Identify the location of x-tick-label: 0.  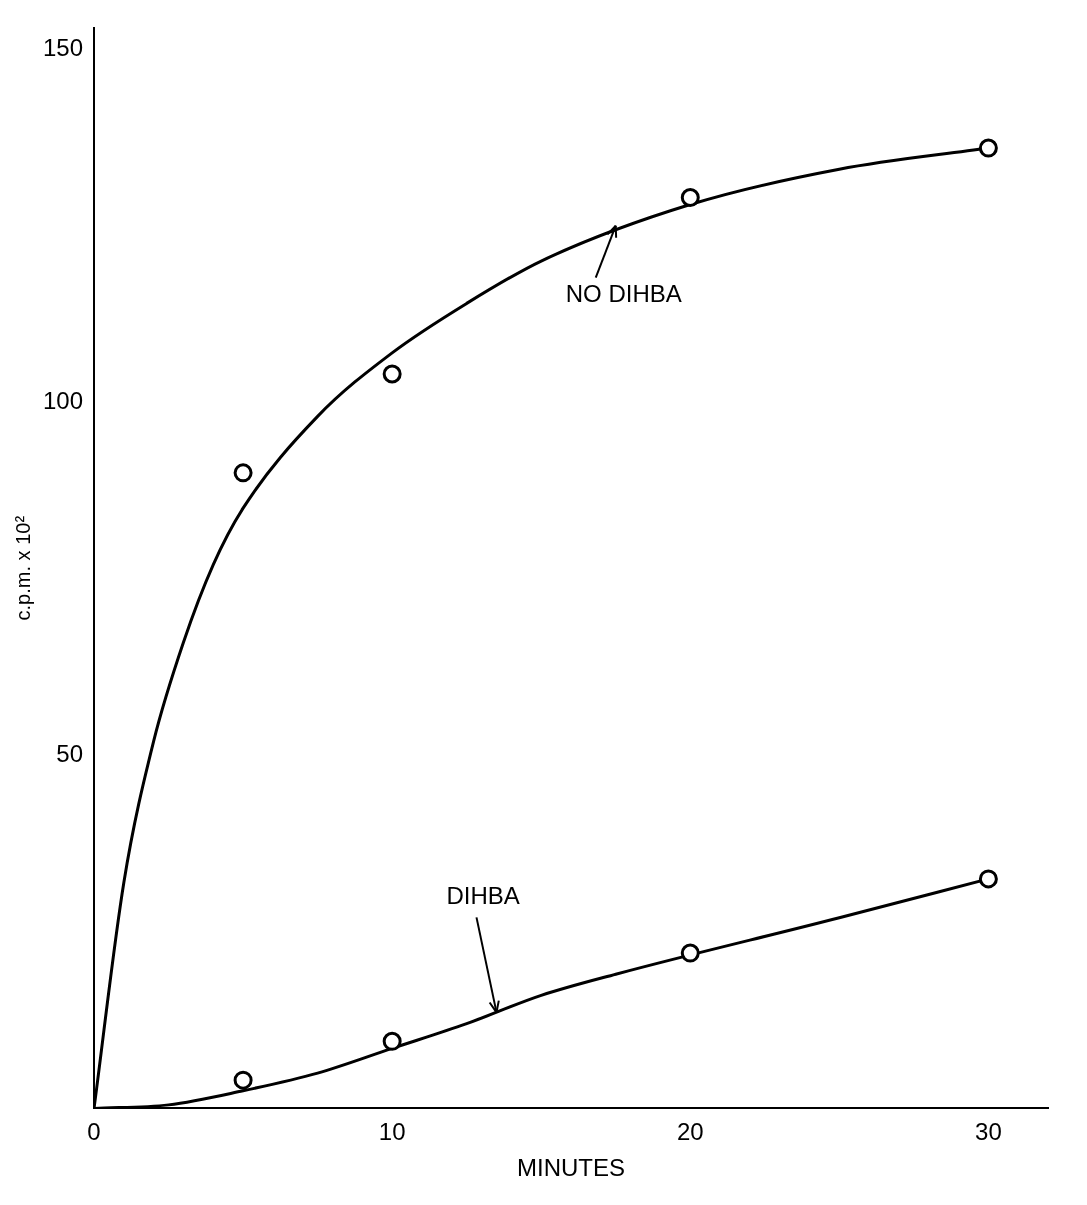
(94, 1132).